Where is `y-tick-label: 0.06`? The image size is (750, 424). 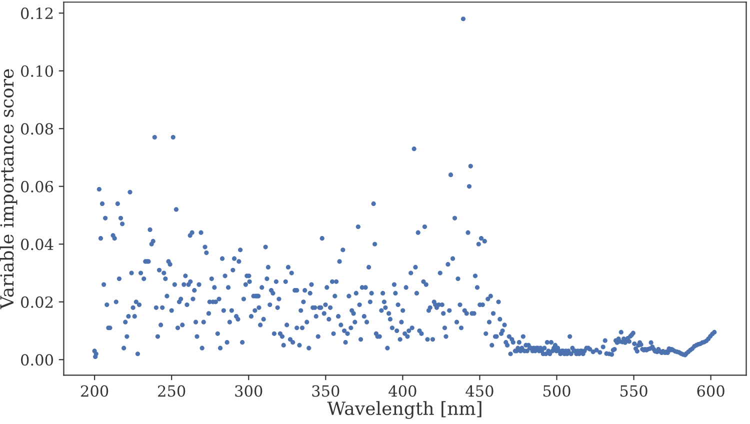 y-tick-label: 0.06 is located at coordinates (37, 186).